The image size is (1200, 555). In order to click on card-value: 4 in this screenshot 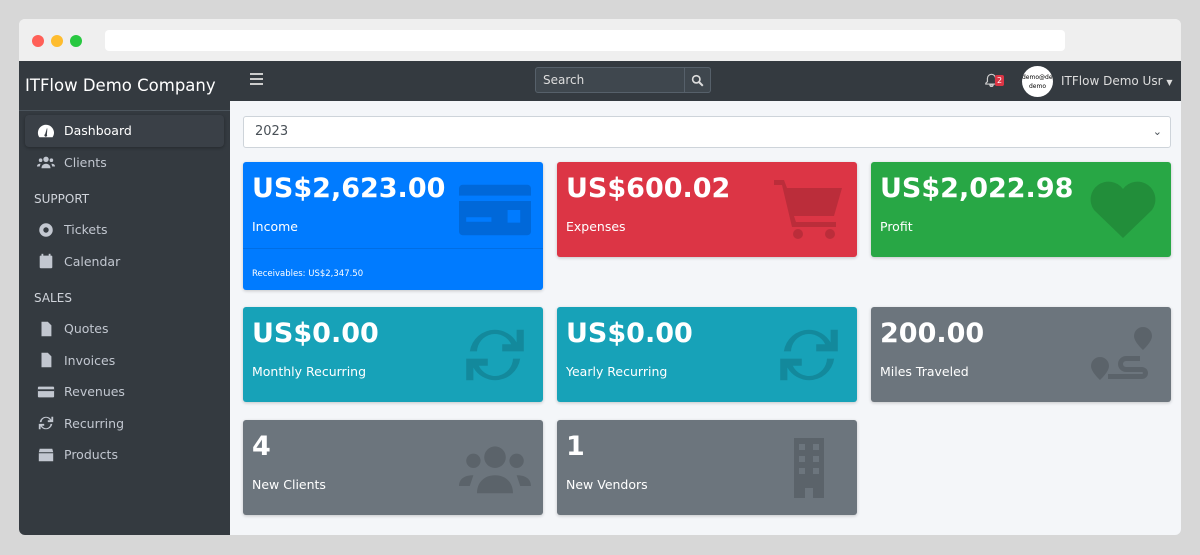, I will do `click(261, 446)`.